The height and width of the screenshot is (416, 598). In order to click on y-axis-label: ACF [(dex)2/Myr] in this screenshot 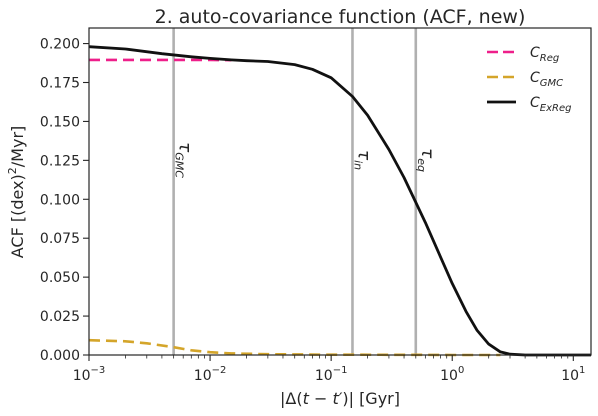, I will do `click(16, 192)`.